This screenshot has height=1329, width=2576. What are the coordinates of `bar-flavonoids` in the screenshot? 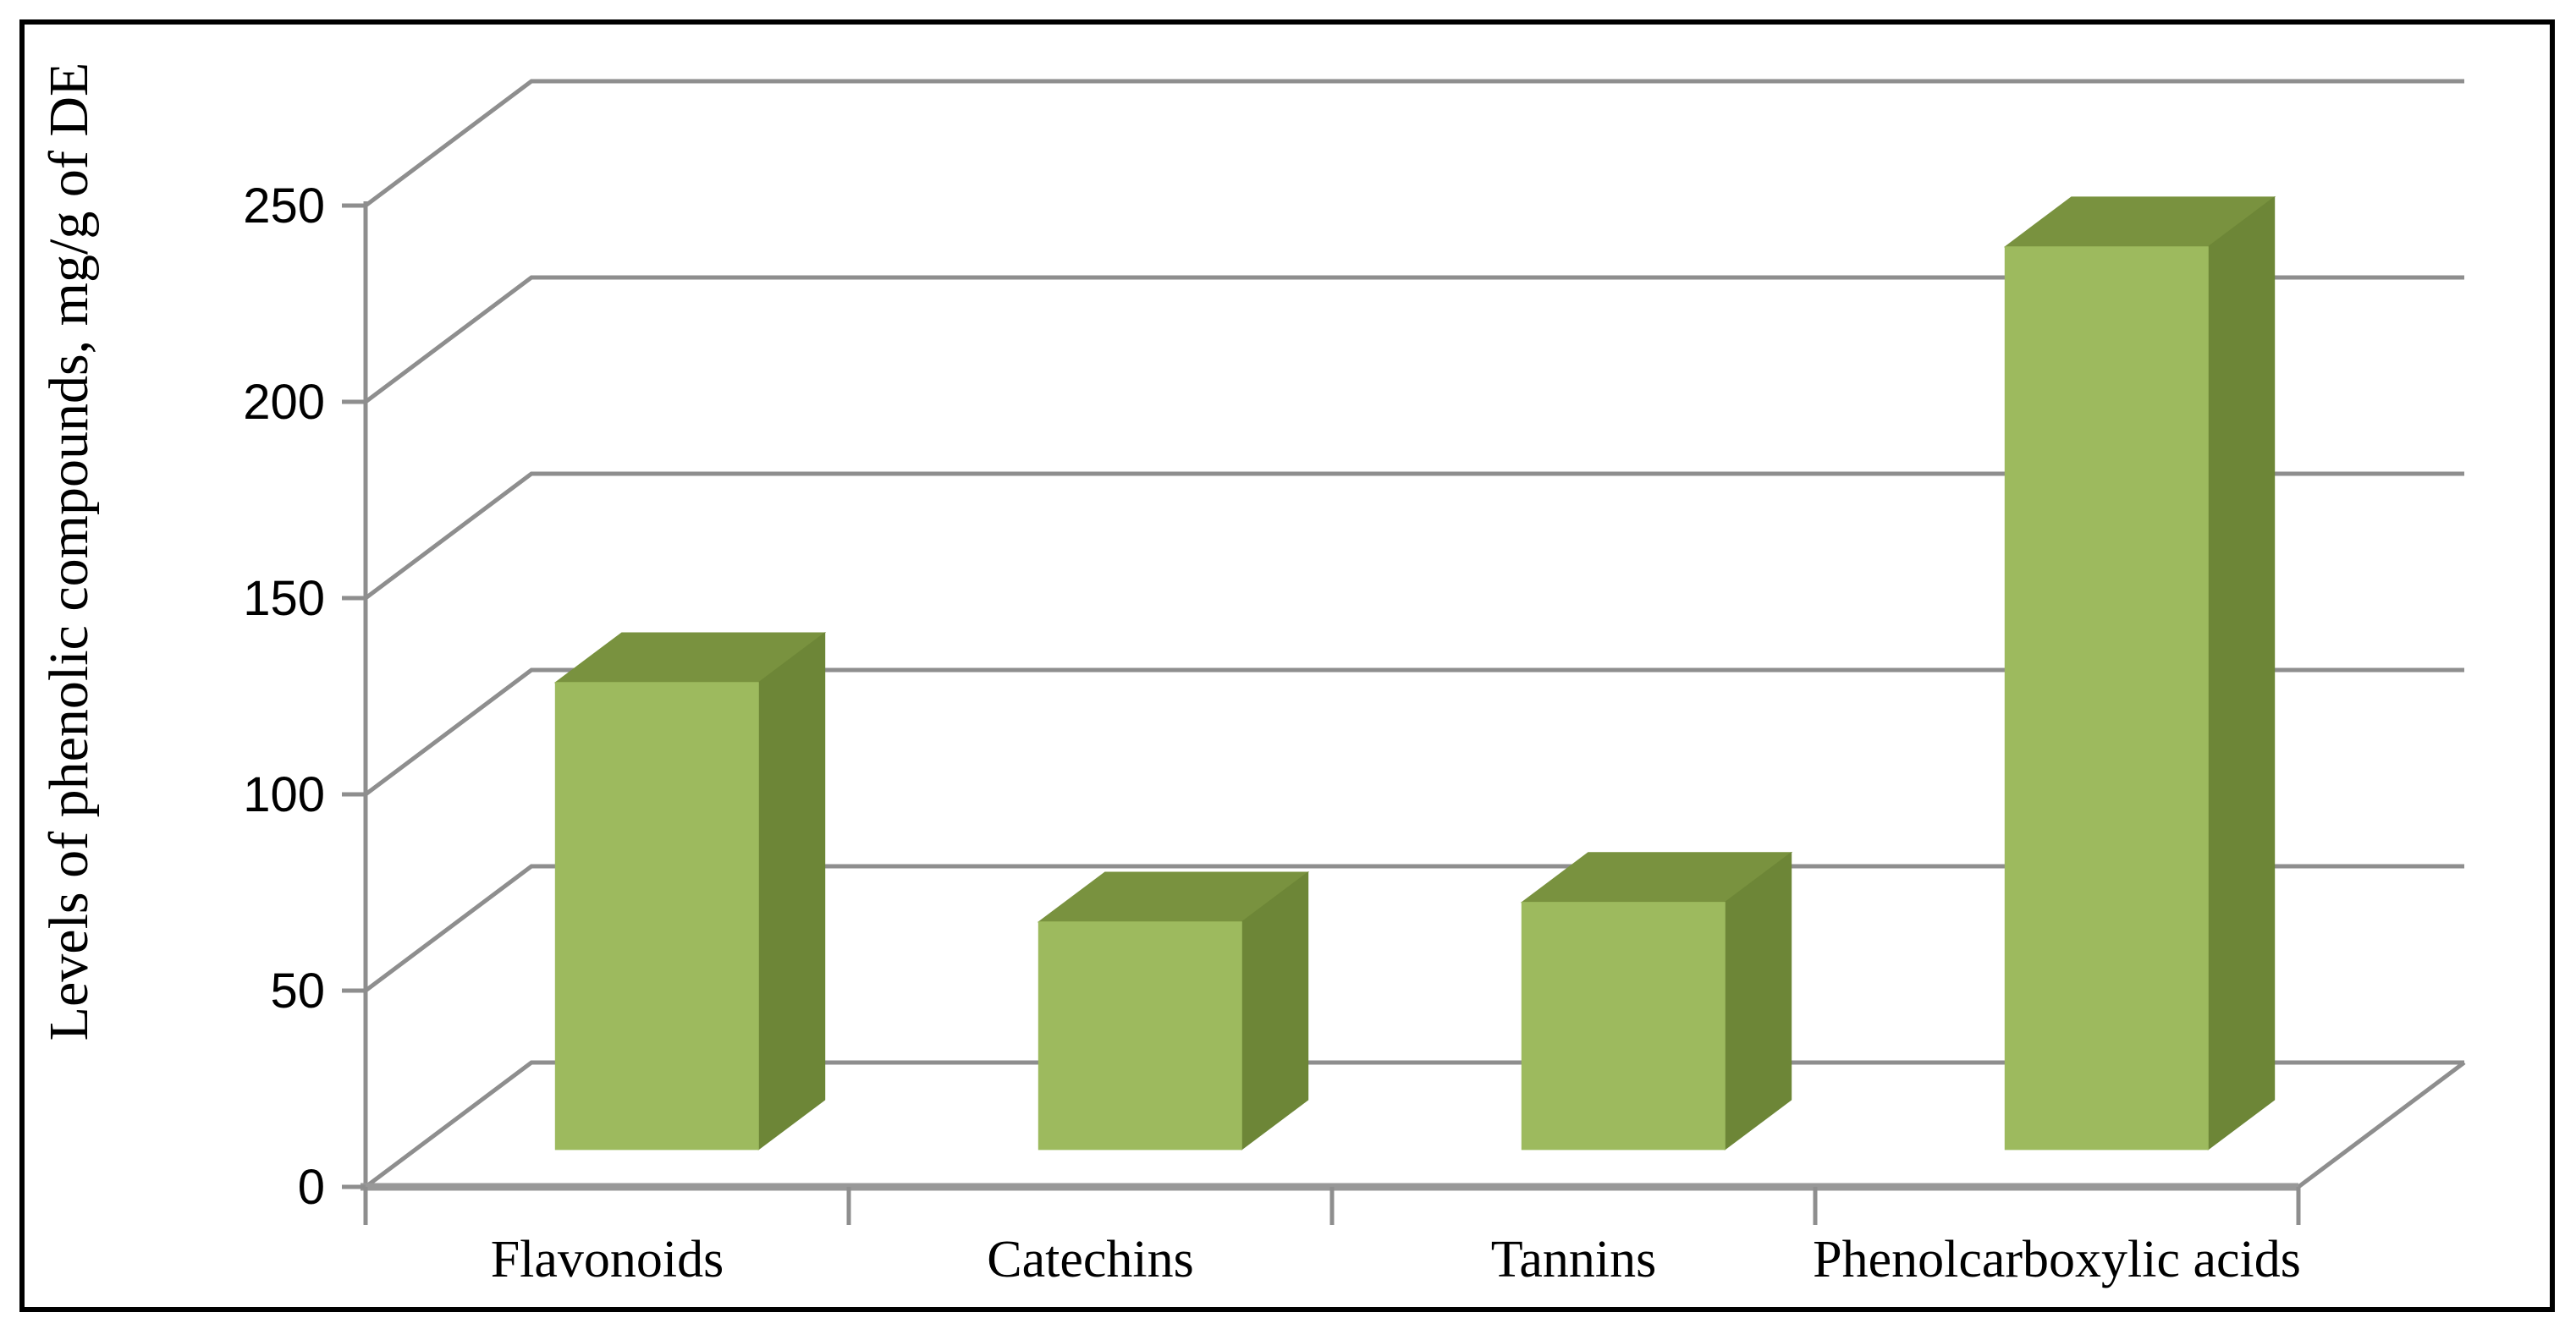 It's located at (690, 891).